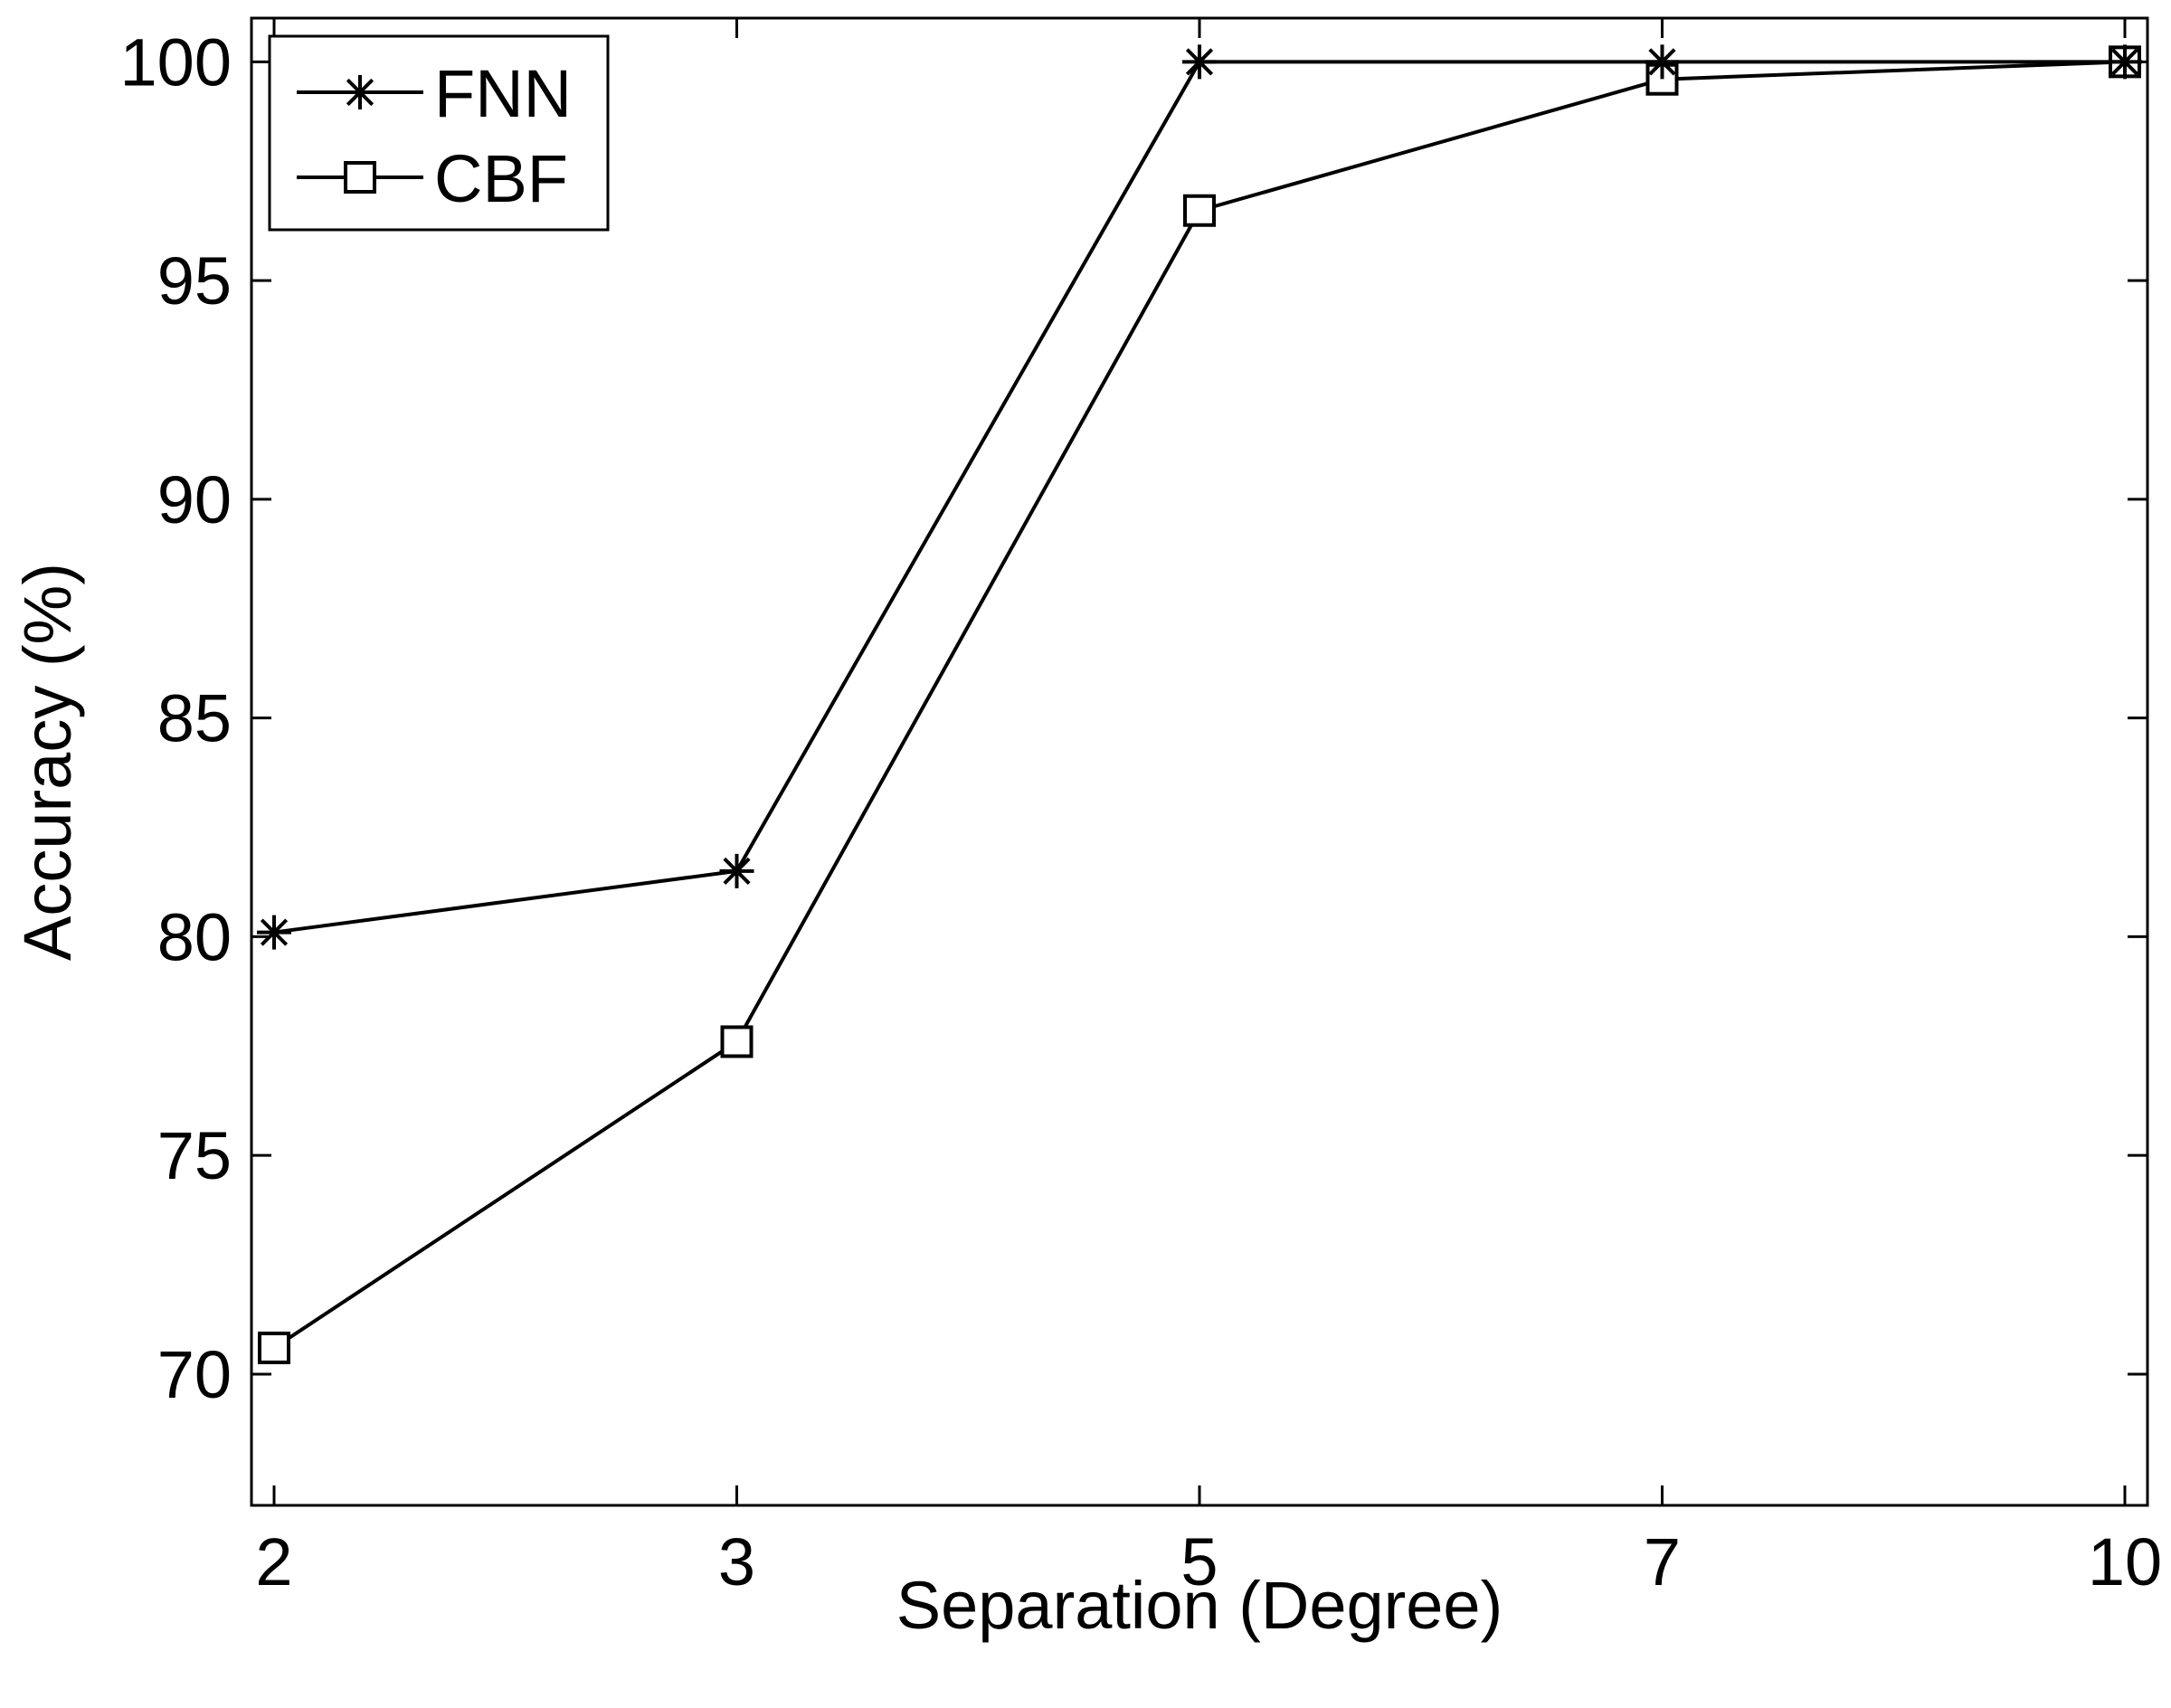 Image resolution: width=2171 pixels, height=1708 pixels. I want to click on legend-item-fnn: FNN, so click(434, 93).